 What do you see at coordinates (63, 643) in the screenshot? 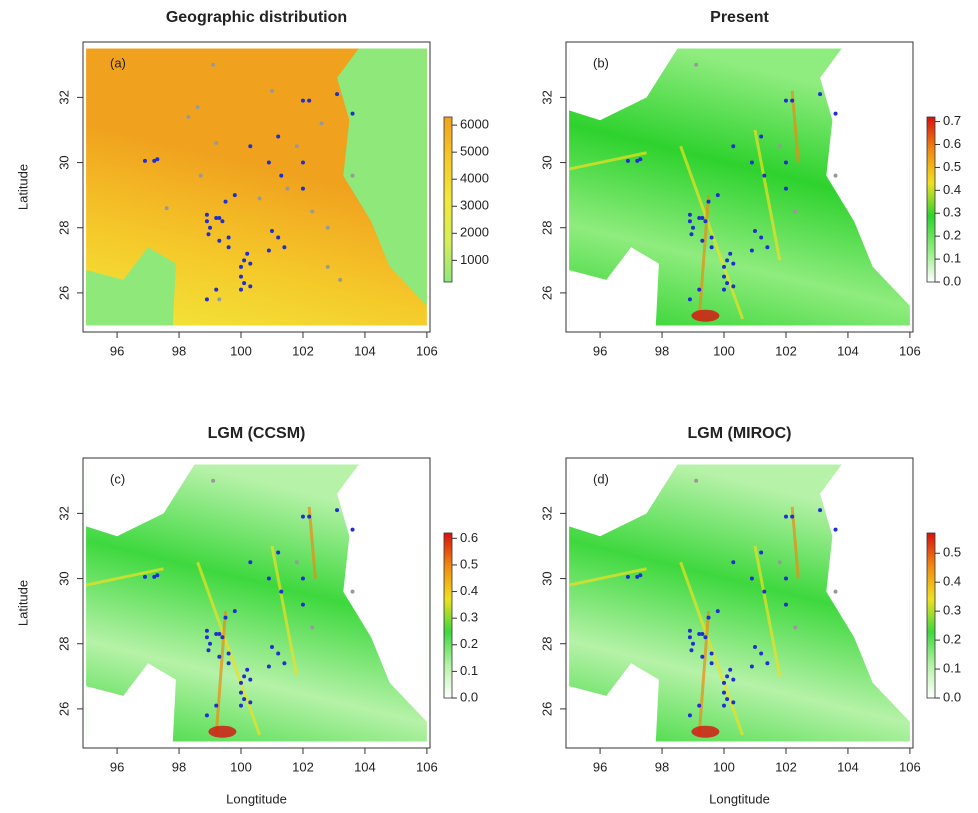
I see `y-tick-label: 28` at bounding box center [63, 643].